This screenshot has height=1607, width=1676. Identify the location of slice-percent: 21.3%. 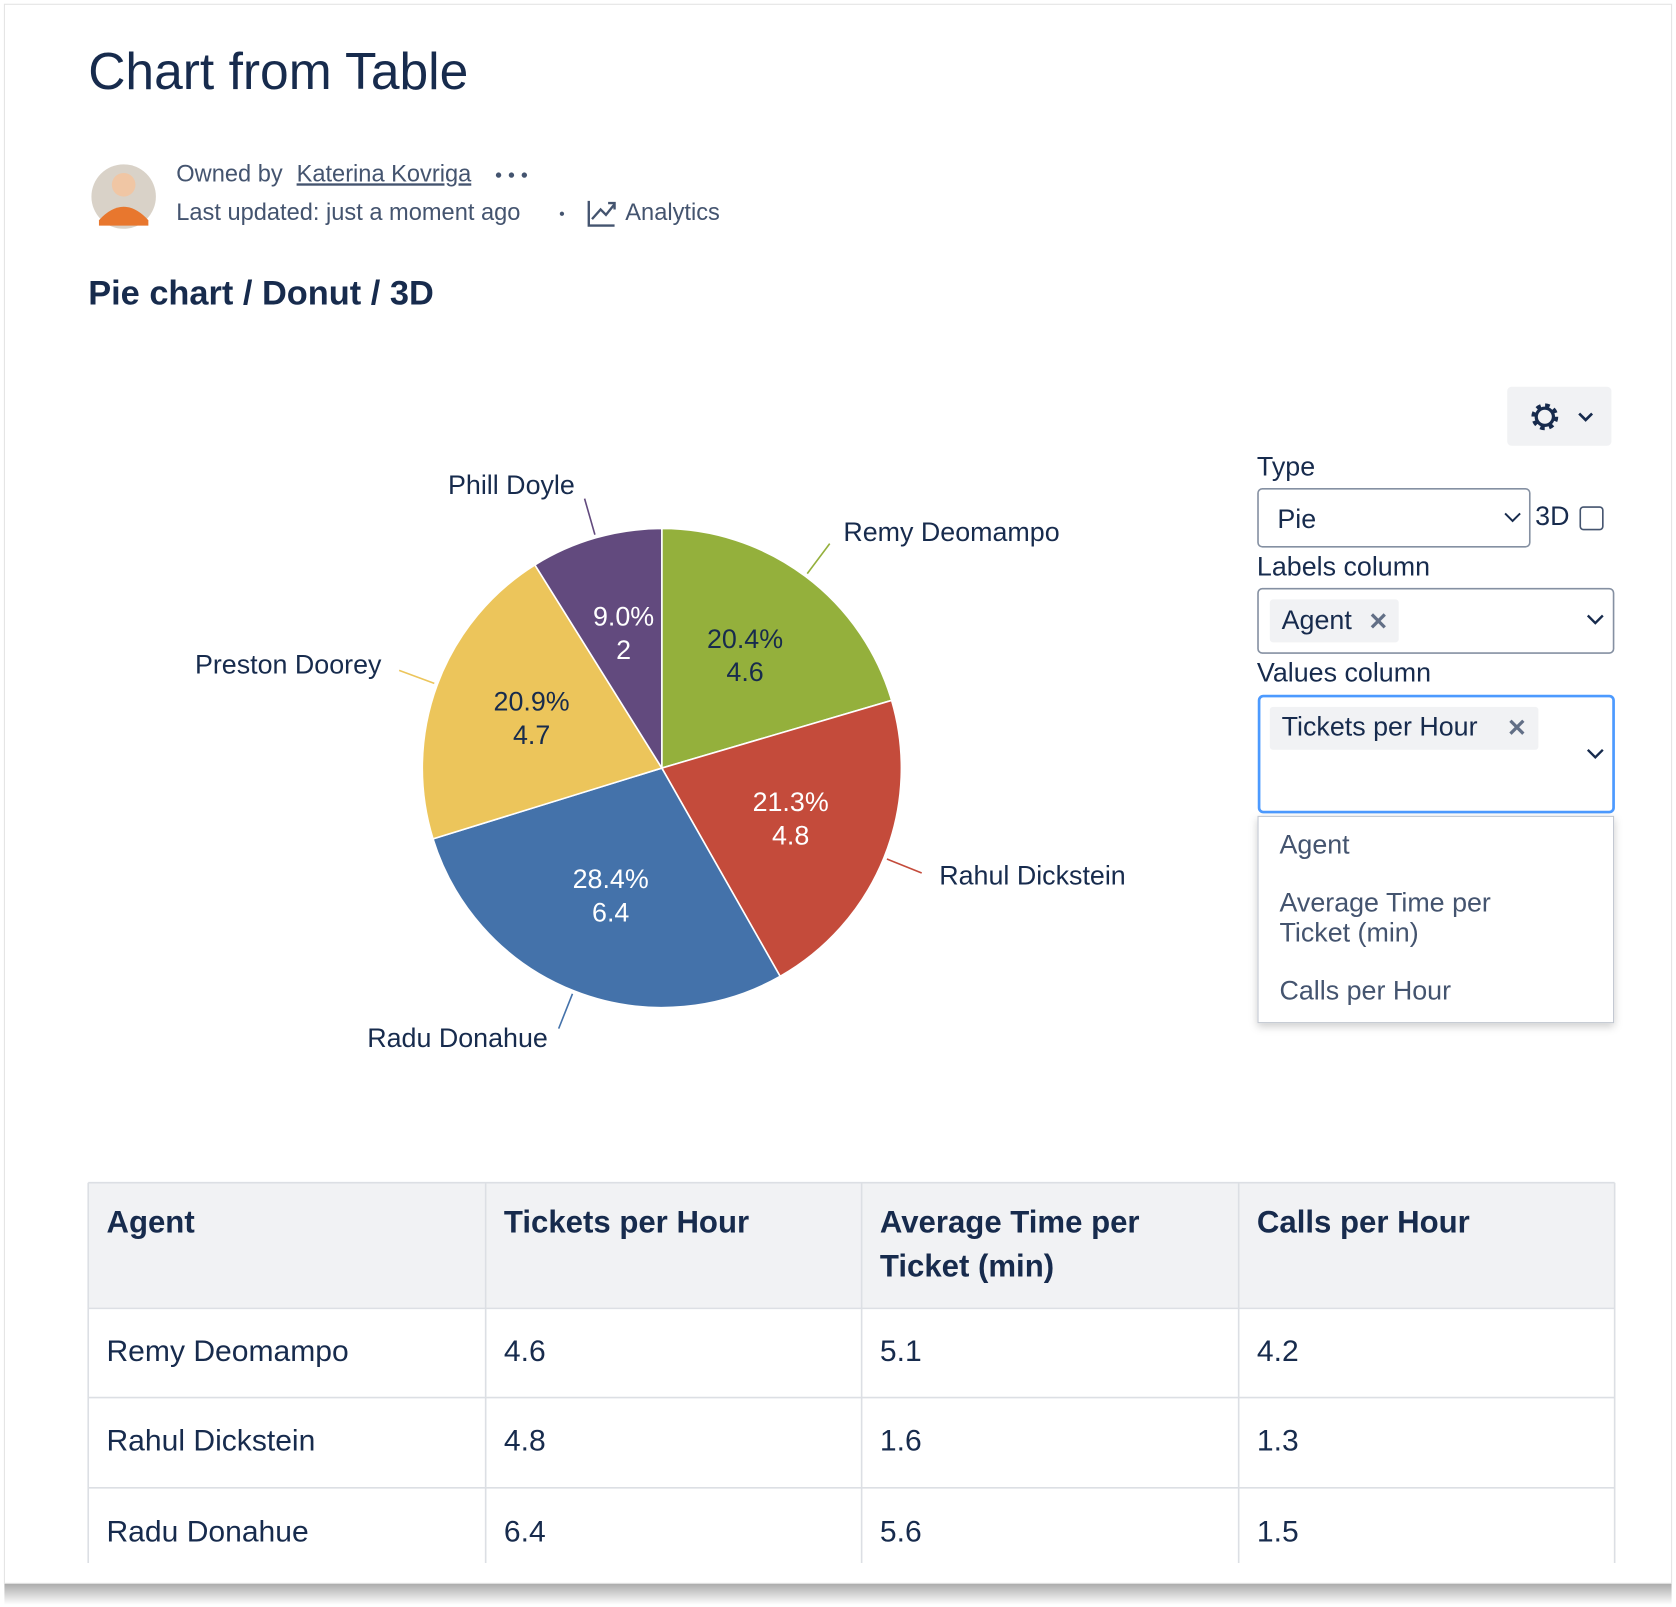
(791, 802).